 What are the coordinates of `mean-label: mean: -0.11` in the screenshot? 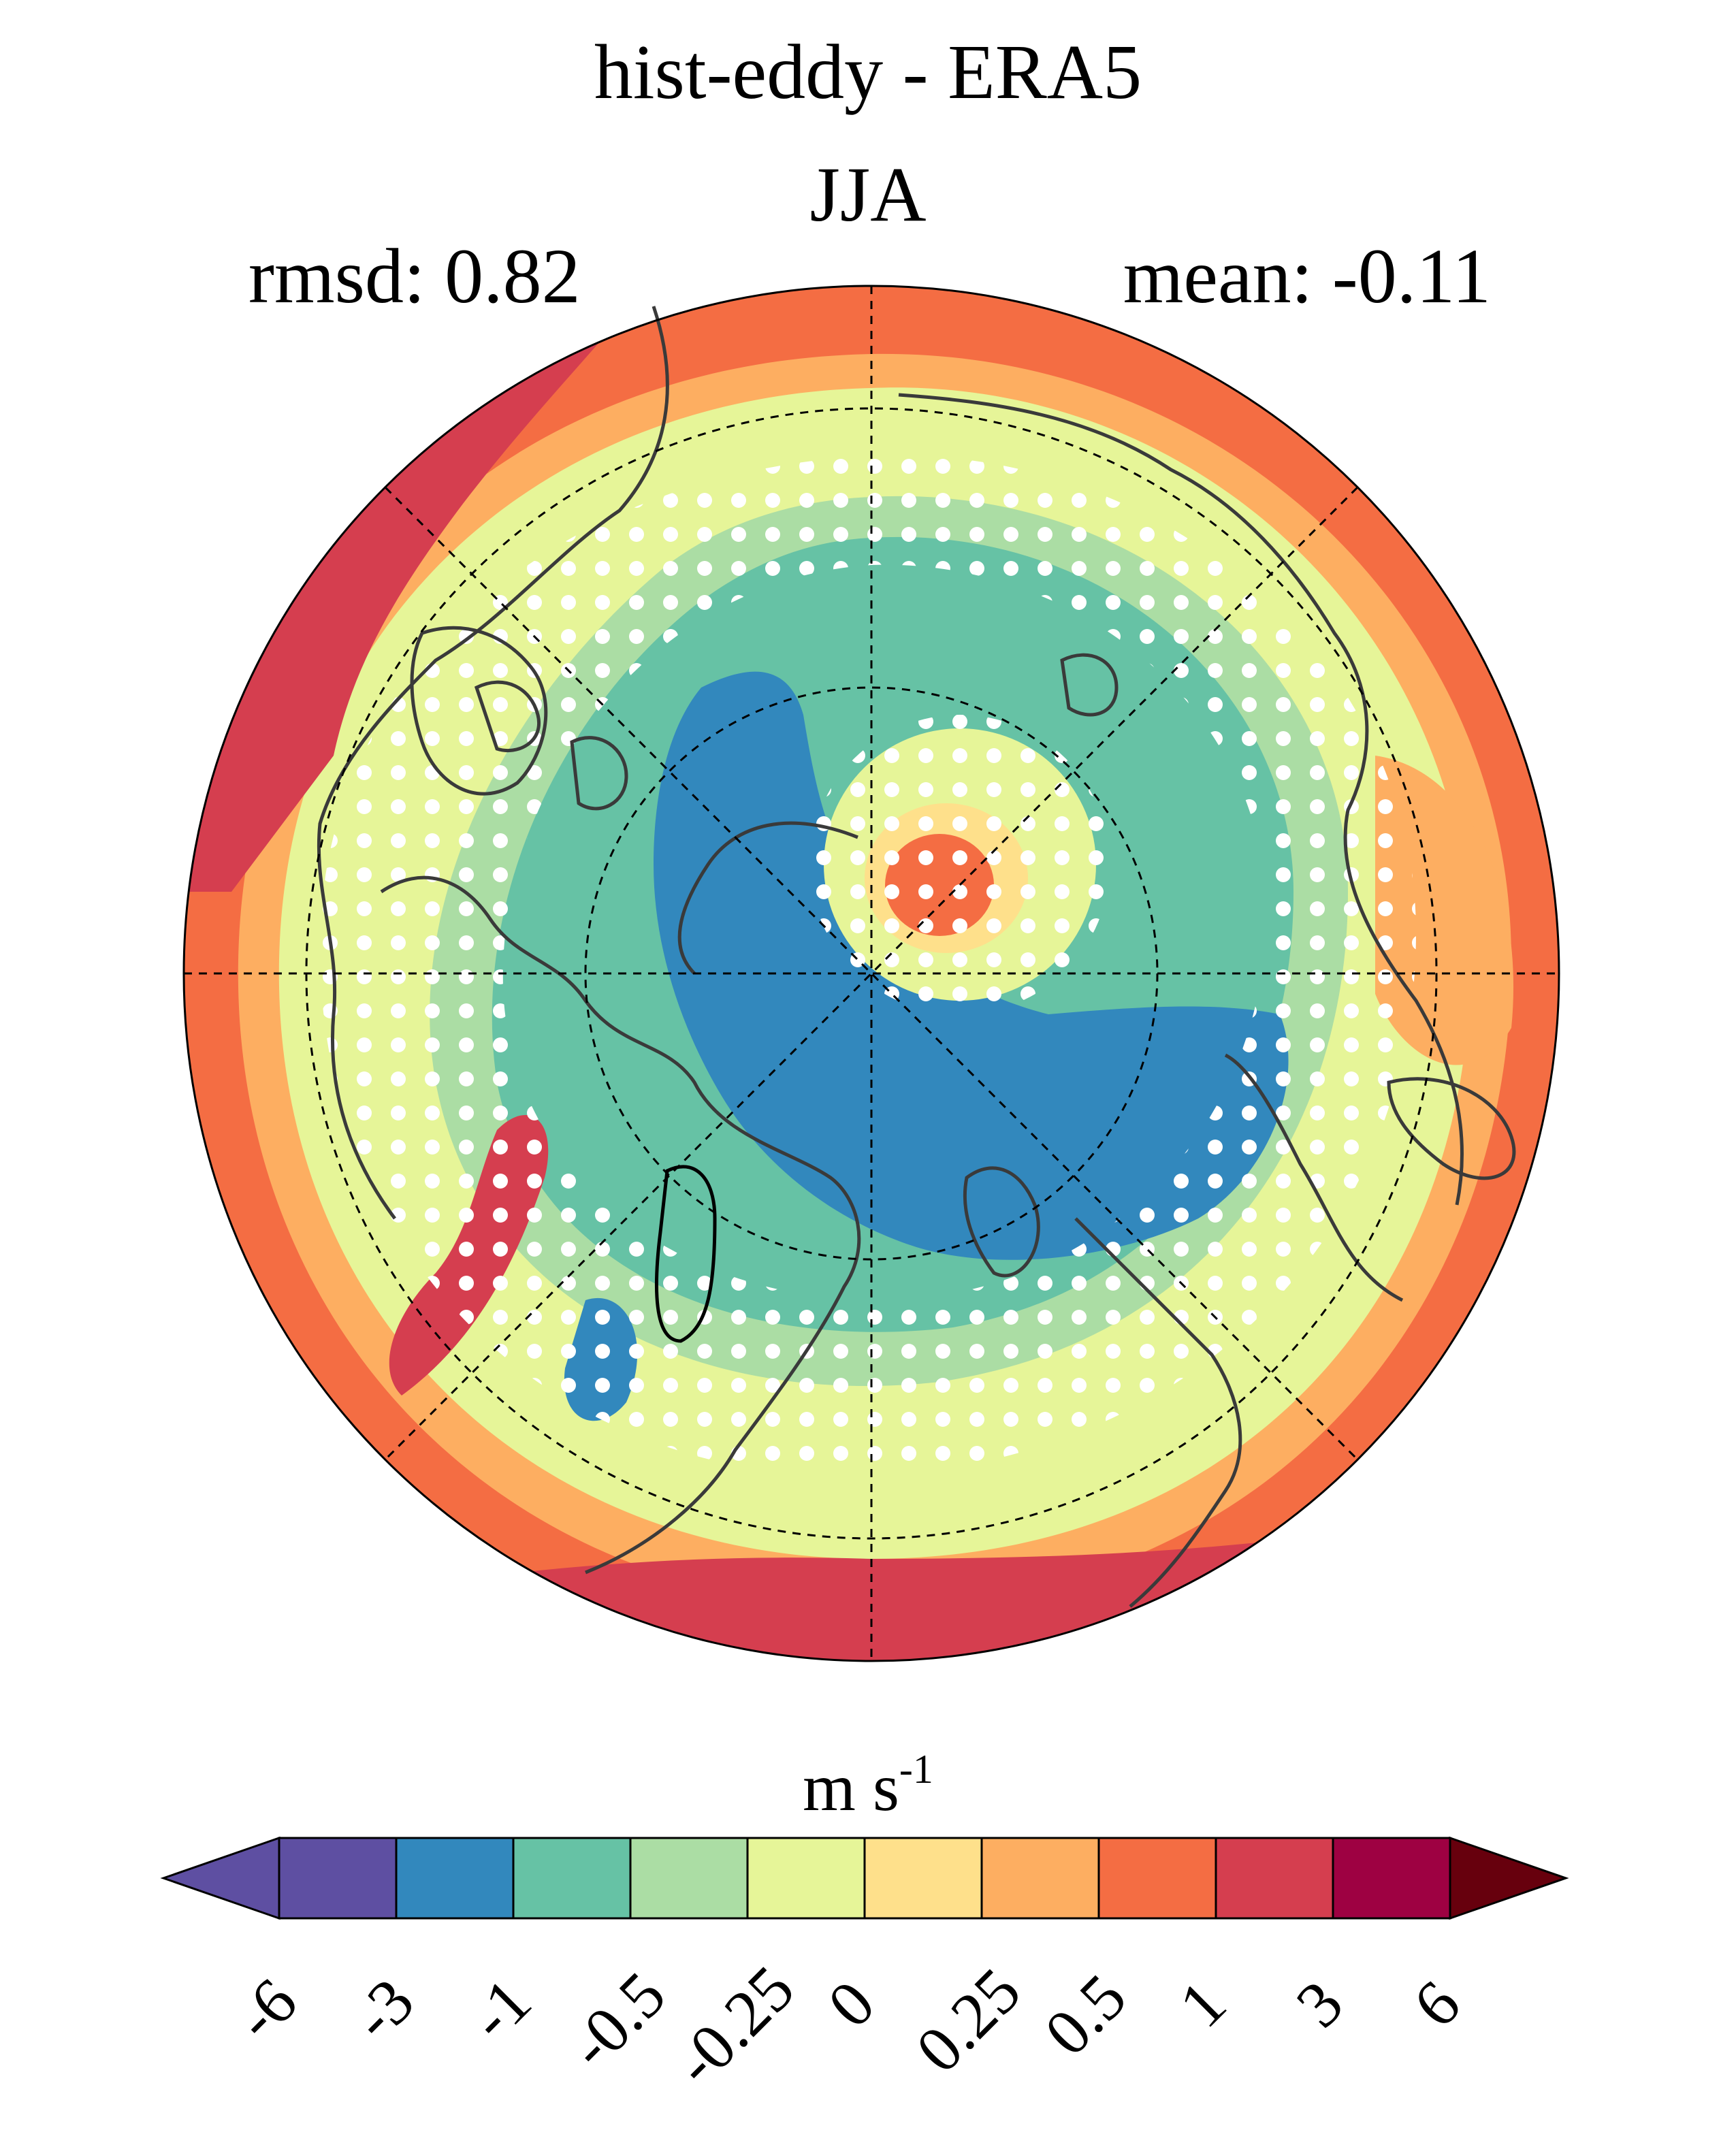 It's located at (1307, 276).